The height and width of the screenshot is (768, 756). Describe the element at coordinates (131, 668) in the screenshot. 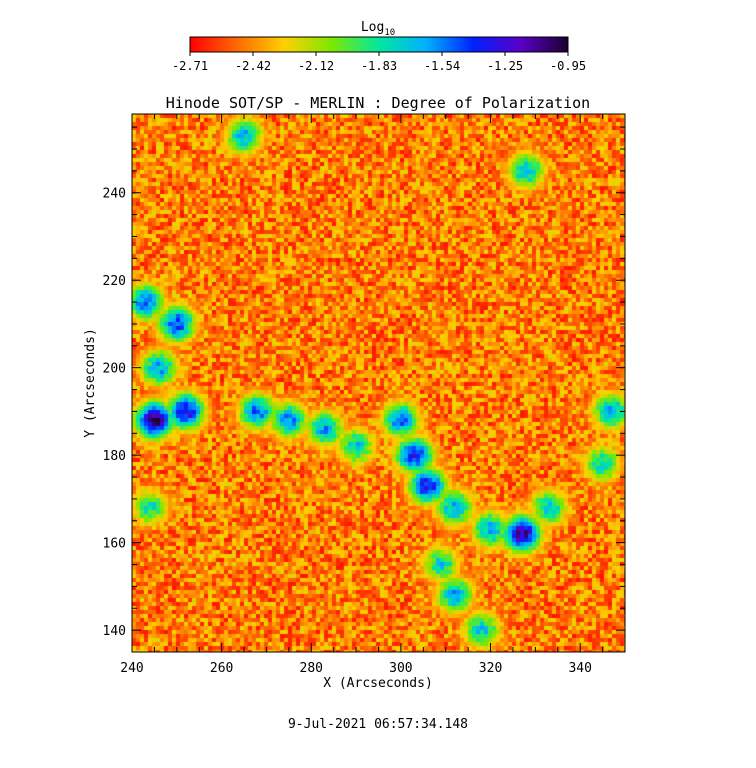

I see `x-tick-label: 240` at that location.